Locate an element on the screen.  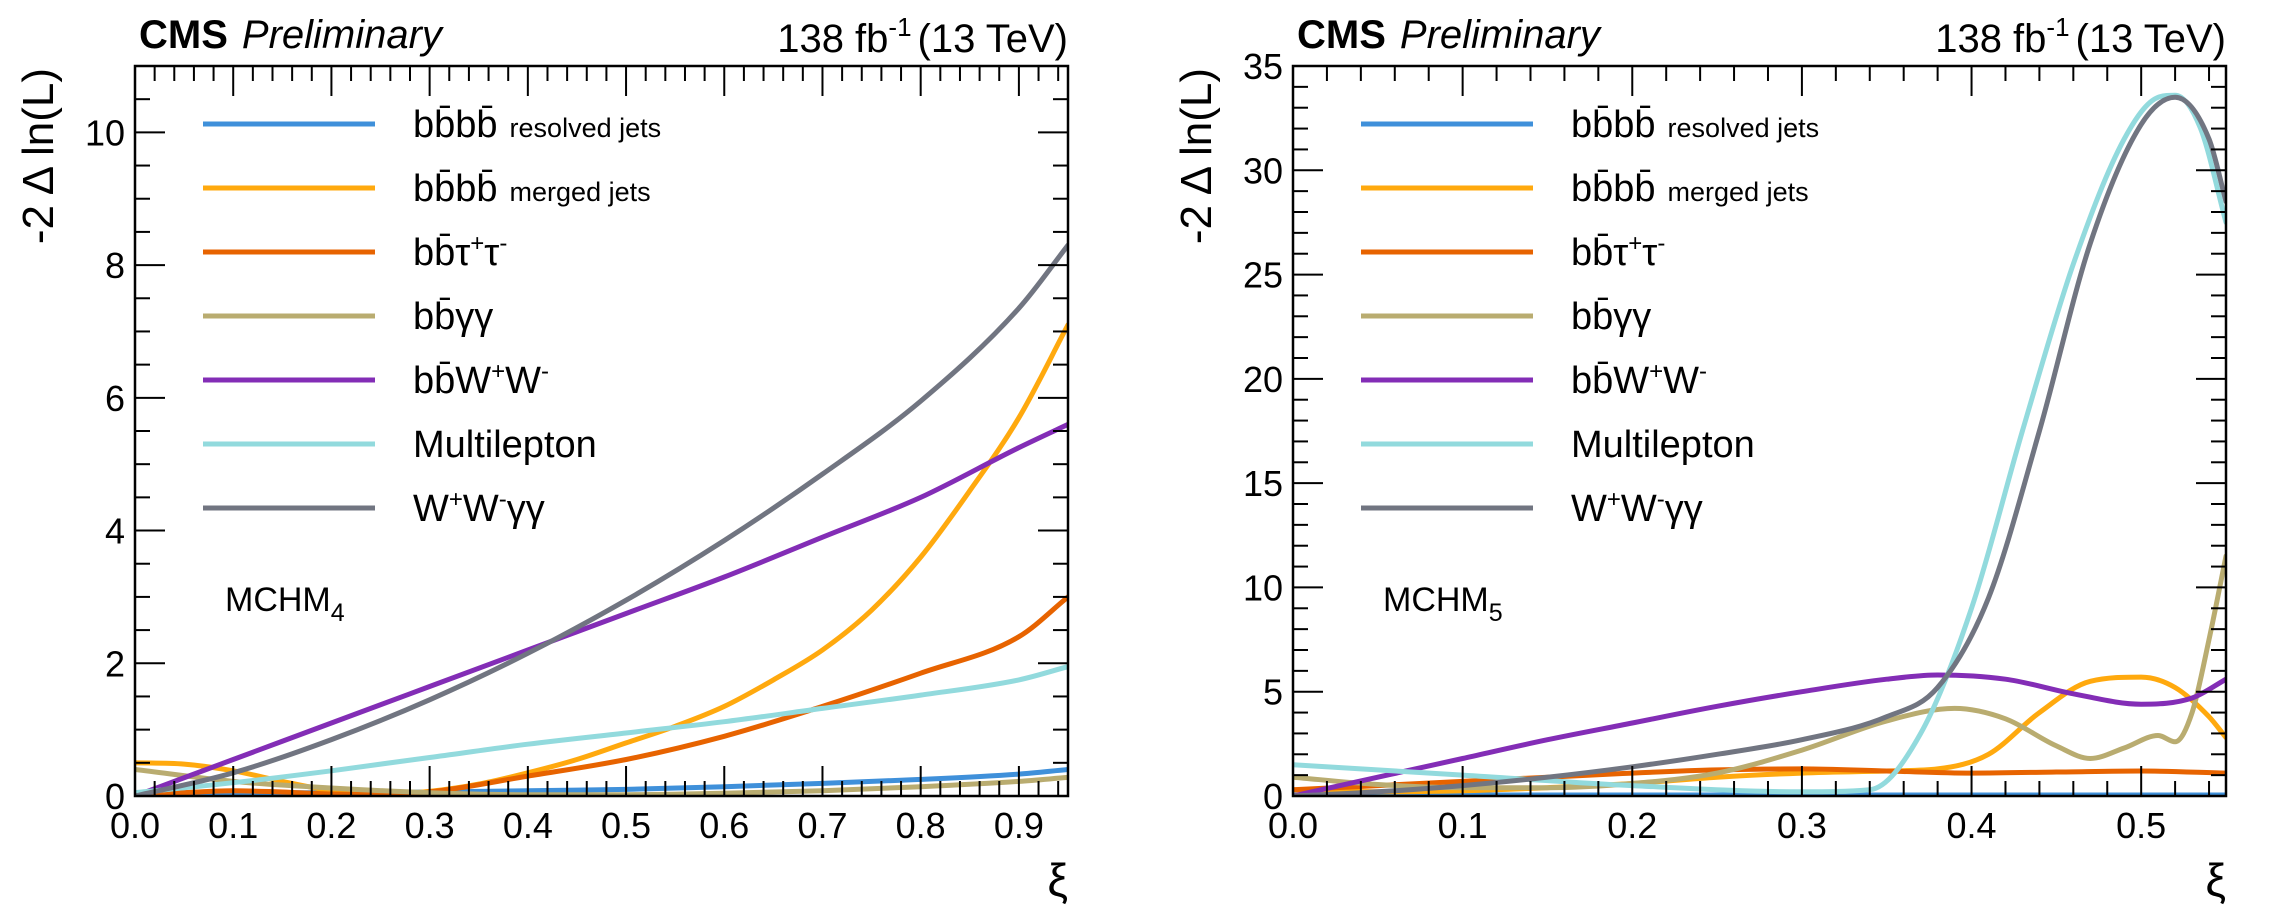
cms-label: CMS Preliminary is located at coordinates (1450, 35).